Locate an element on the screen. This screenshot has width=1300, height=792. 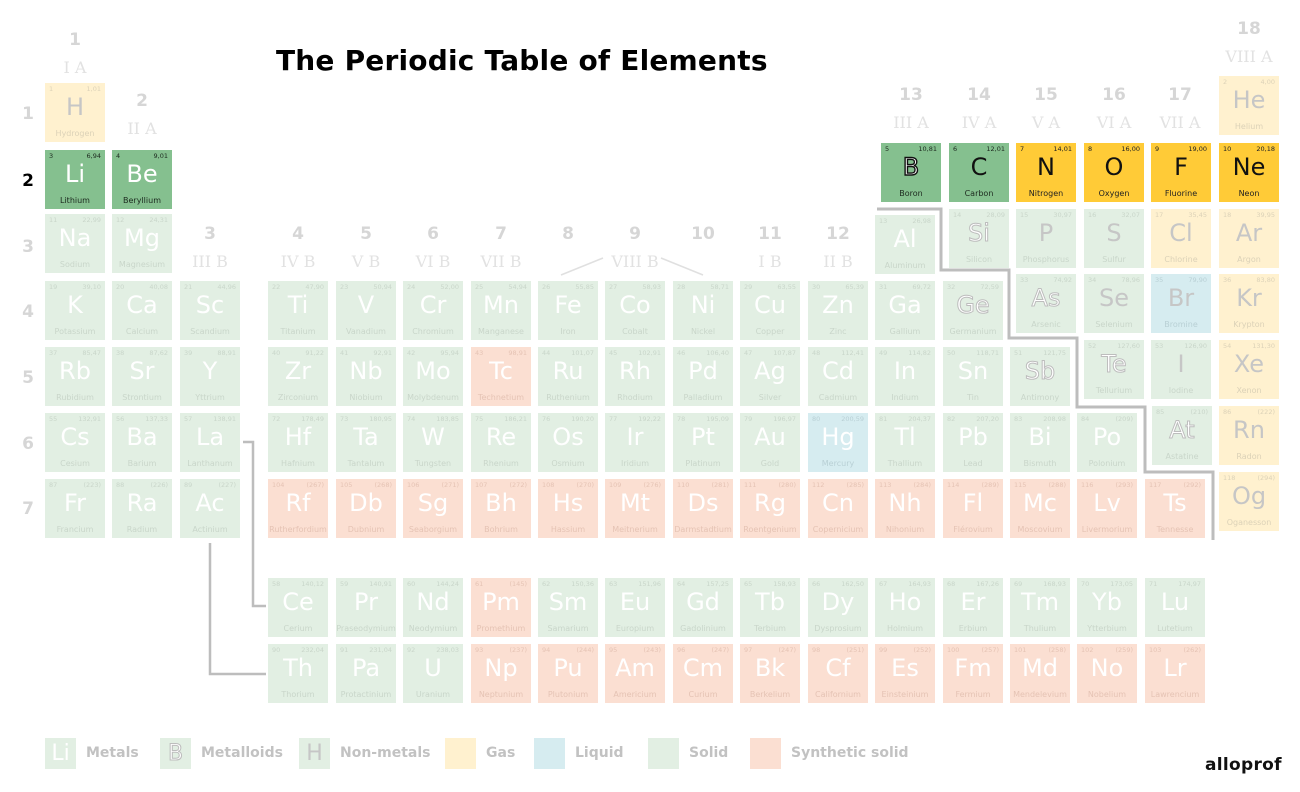
element-oxygen: 8 16,00 O Oxygen is located at coordinates (1114, 172).